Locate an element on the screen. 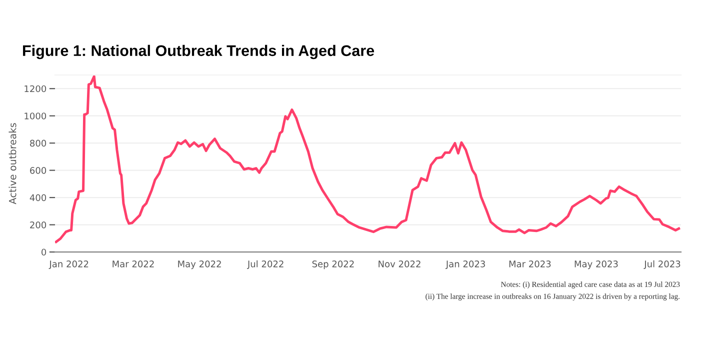  y-tick-label: 0 is located at coordinates (44, 252).